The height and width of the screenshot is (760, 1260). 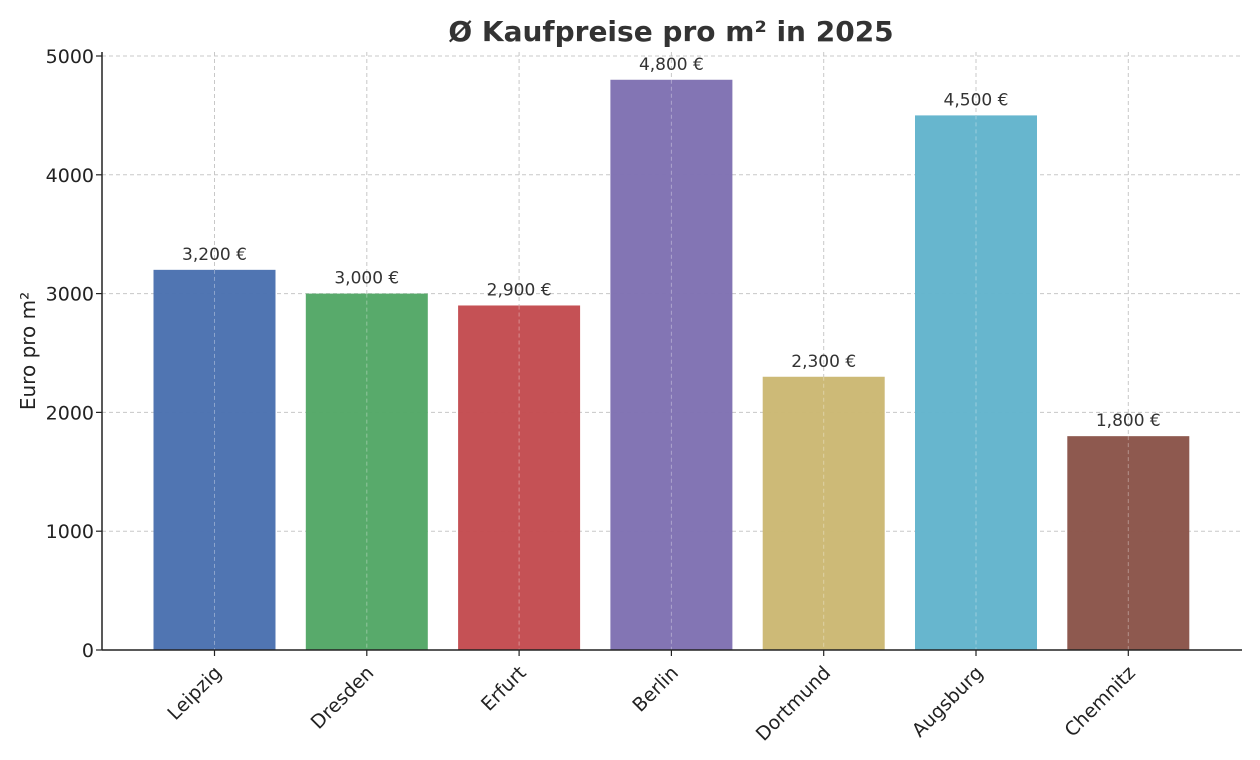 I want to click on bar-value-label: 3,200 €, so click(x=214, y=255).